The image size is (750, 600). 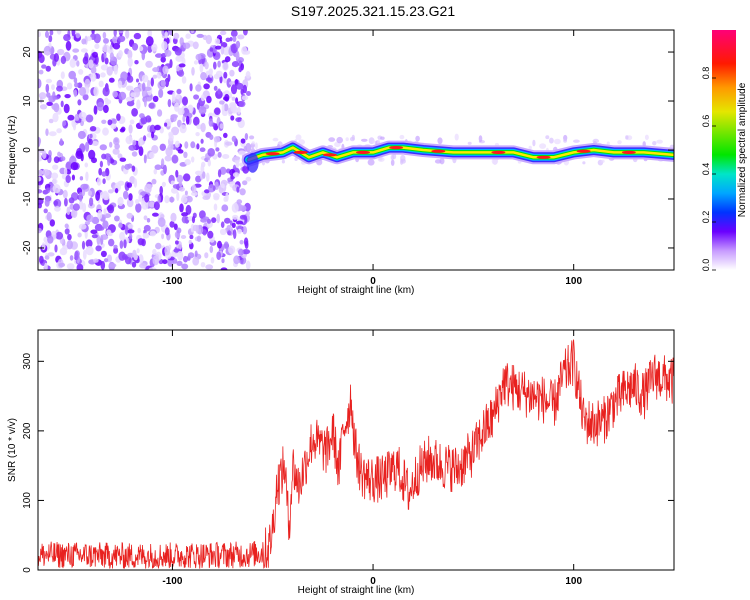 I want to click on colorbar-tick-label: 0.4, so click(x=706, y=169).